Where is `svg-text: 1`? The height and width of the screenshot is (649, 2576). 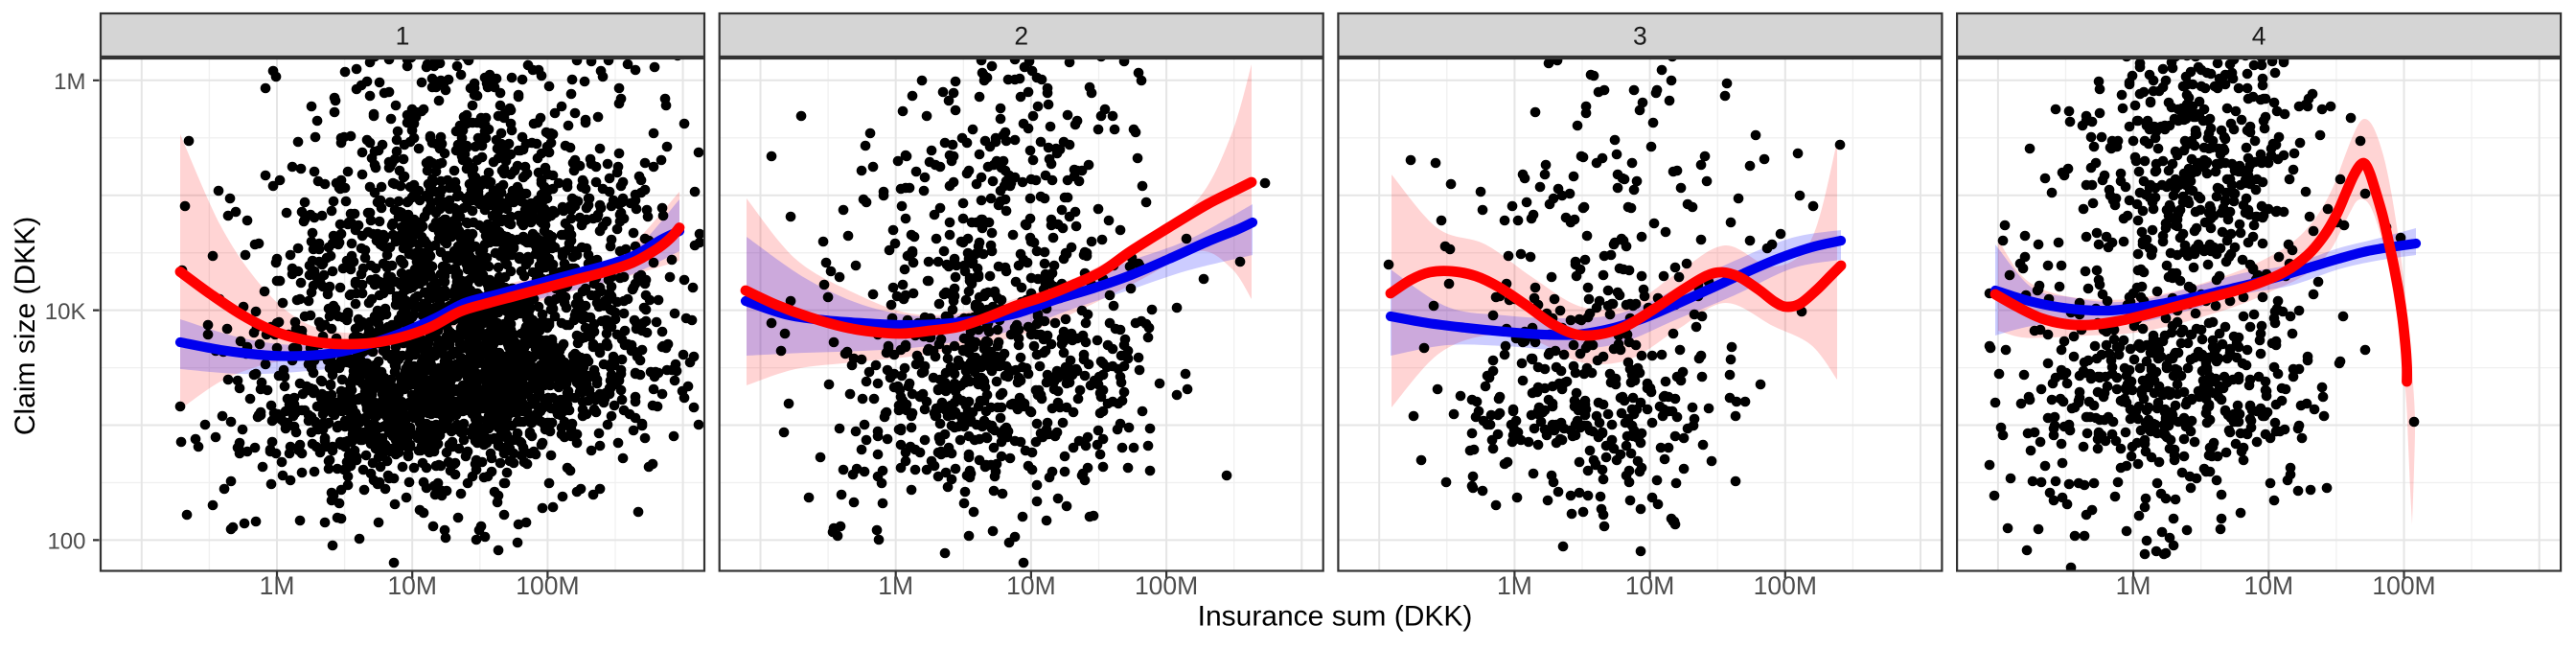
svg-text: 1 is located at coordinates (403, 36).